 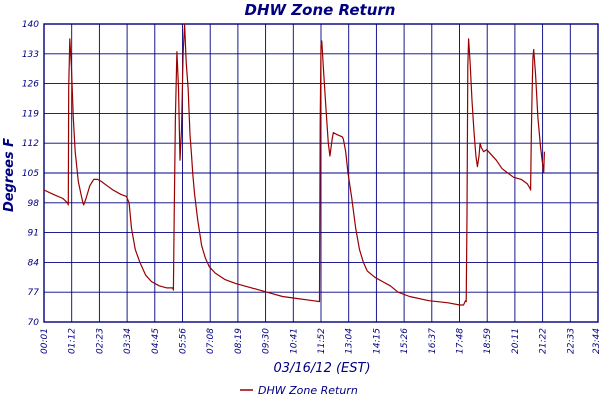 What do you see at coordinates (30, 114) in the screenshot?
I see `y-tick-label: 119` at bounding box center [30, 114].